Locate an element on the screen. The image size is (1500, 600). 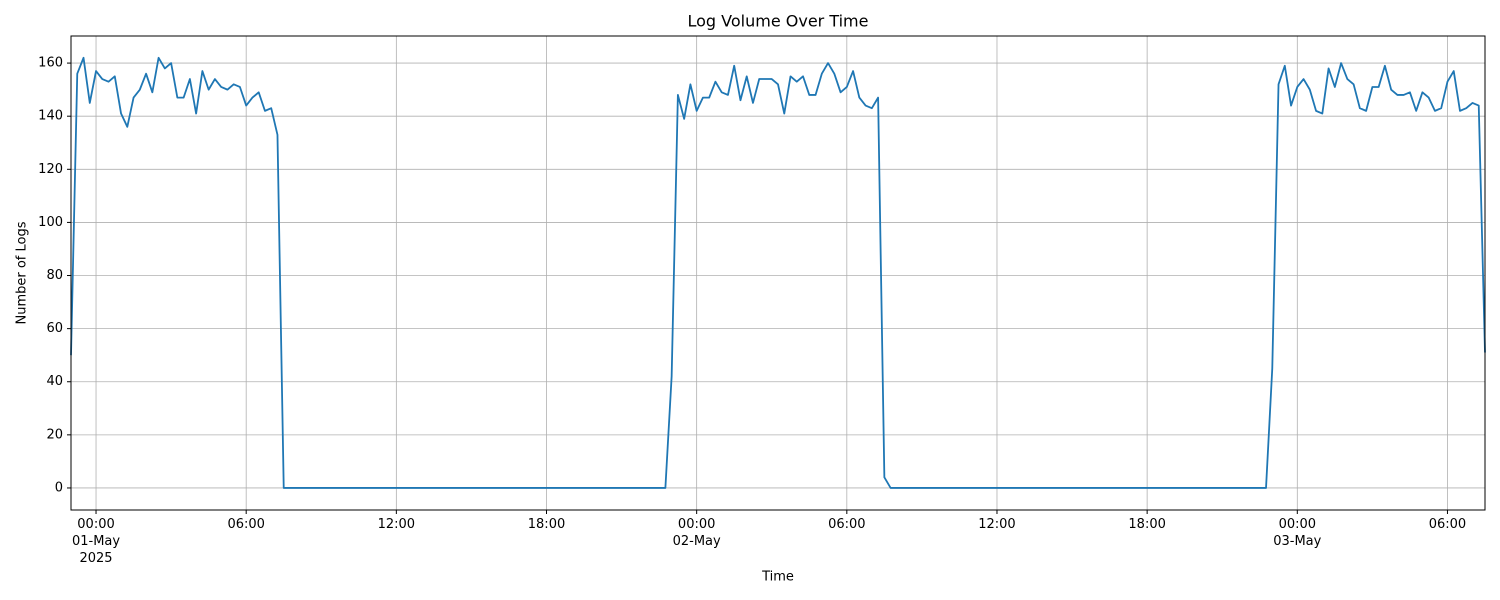
y-tick-label: 80 is located at coordinates (54, 275).